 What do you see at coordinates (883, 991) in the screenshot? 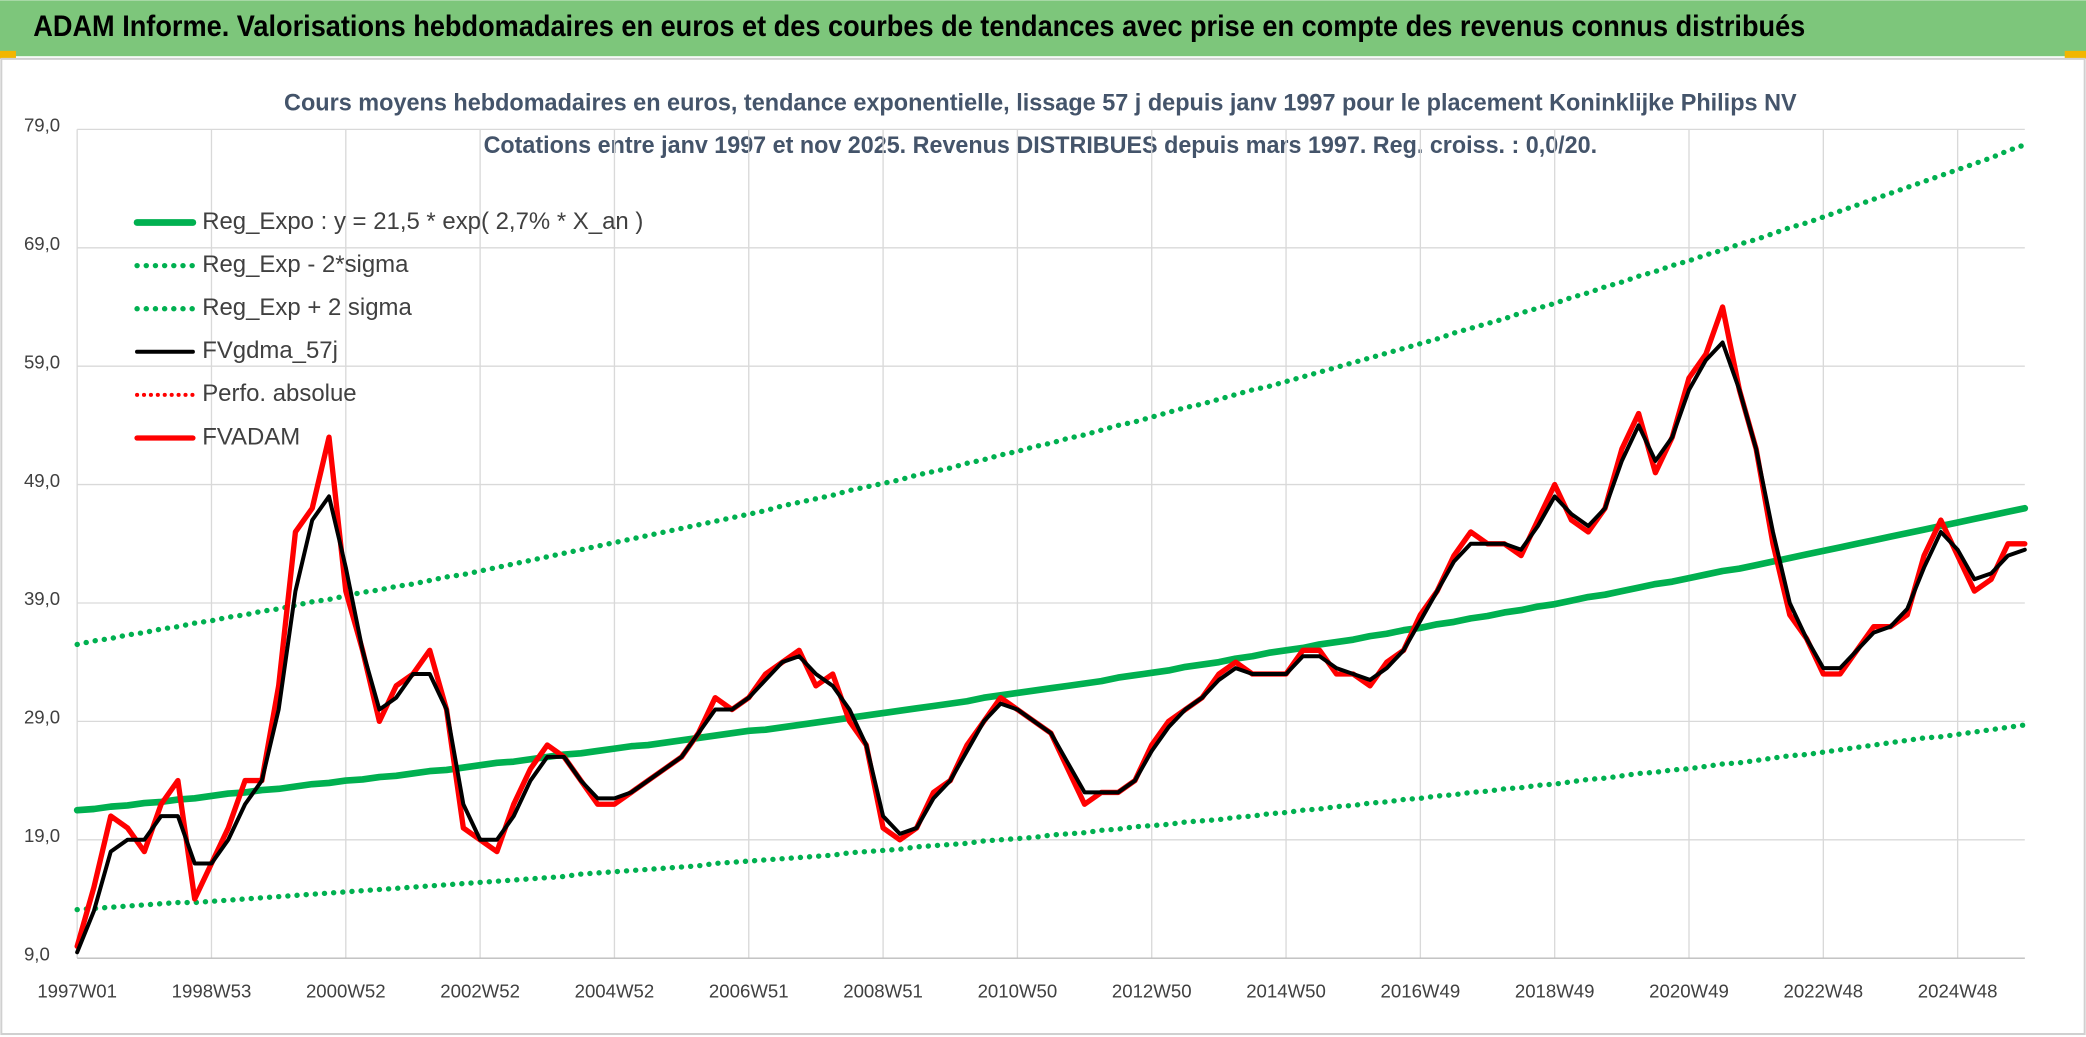
I see `x-tick-label: 2008W51` at bounding box center [883, 991].